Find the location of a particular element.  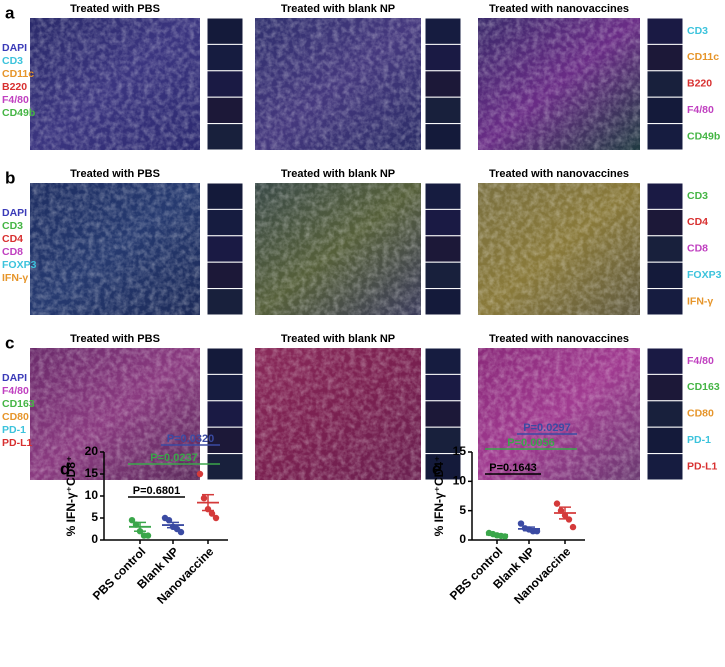

p-value: P=0.0297 is located at coordinates (546, 428).